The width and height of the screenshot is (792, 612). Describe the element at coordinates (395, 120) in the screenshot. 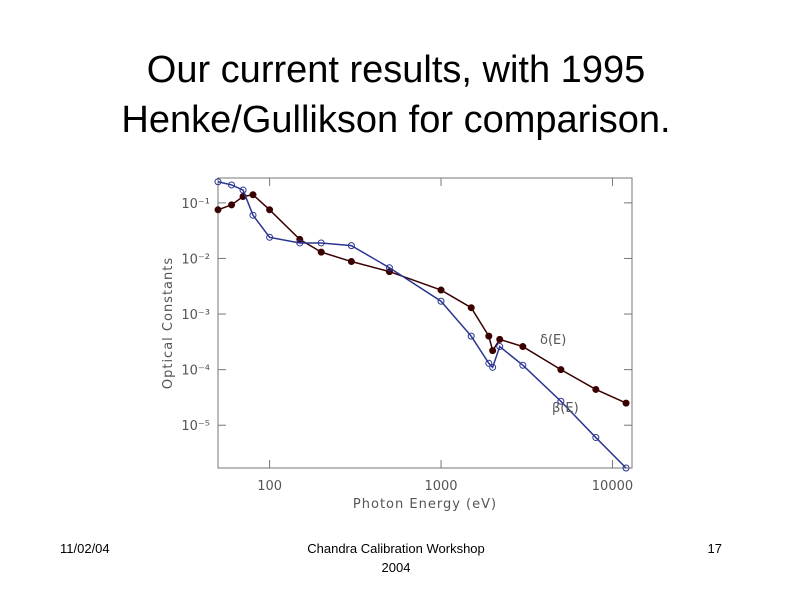

I see `slide-title: Henke/Gullikson for comparison.` at that location.